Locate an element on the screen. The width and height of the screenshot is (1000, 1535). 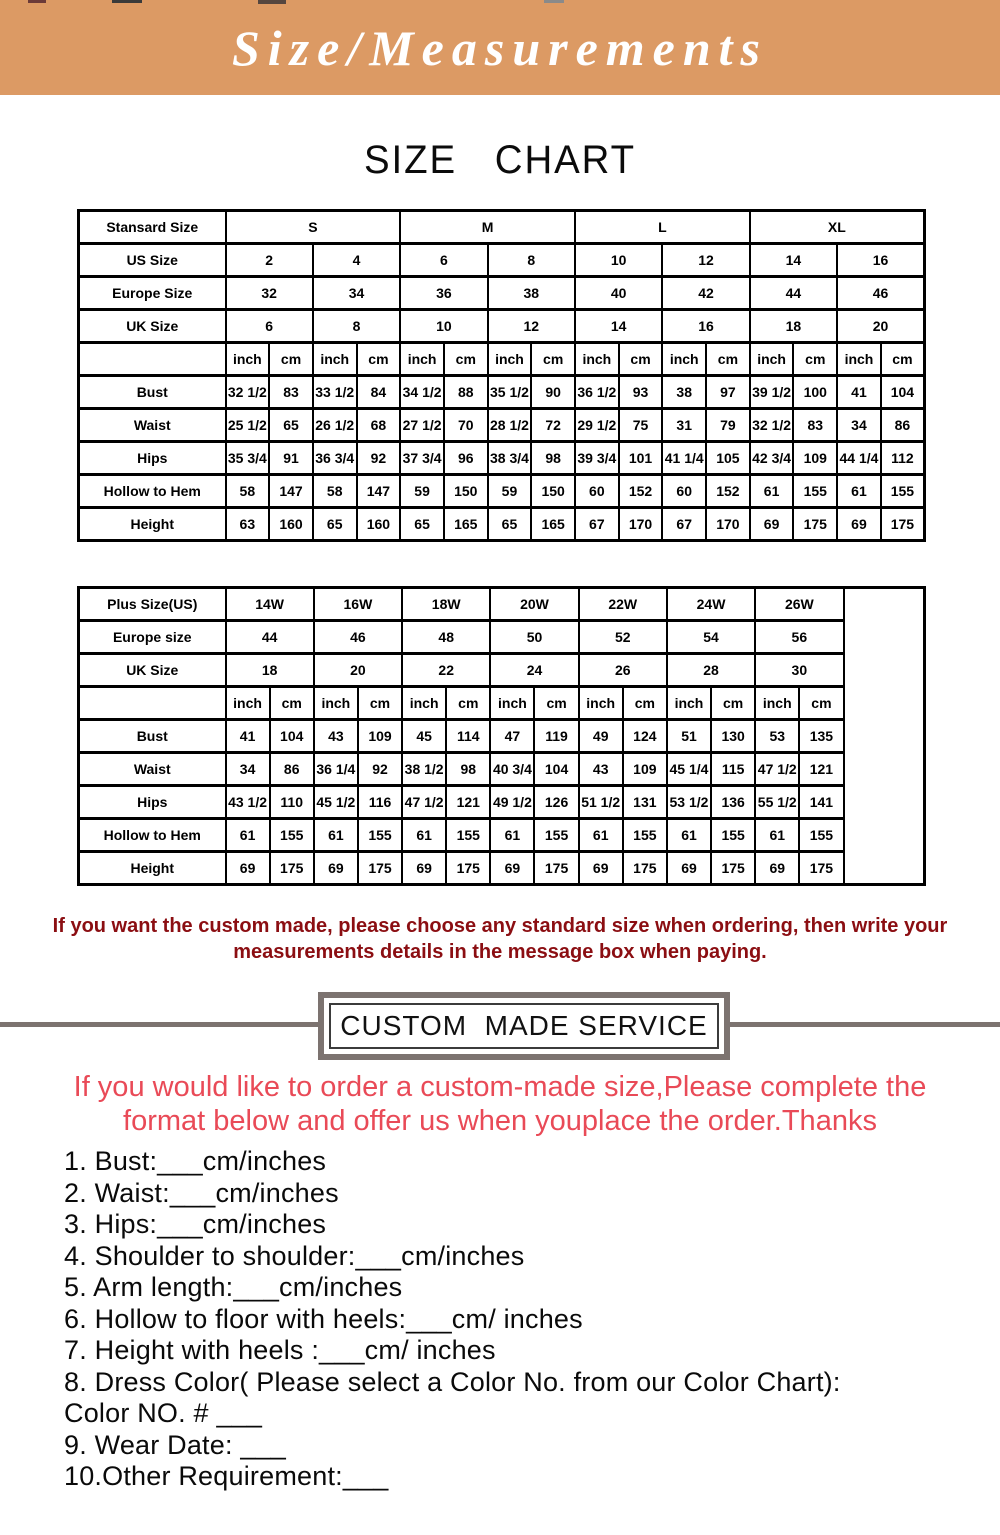
table-cell: 46 is located at coordinates (358, 637).